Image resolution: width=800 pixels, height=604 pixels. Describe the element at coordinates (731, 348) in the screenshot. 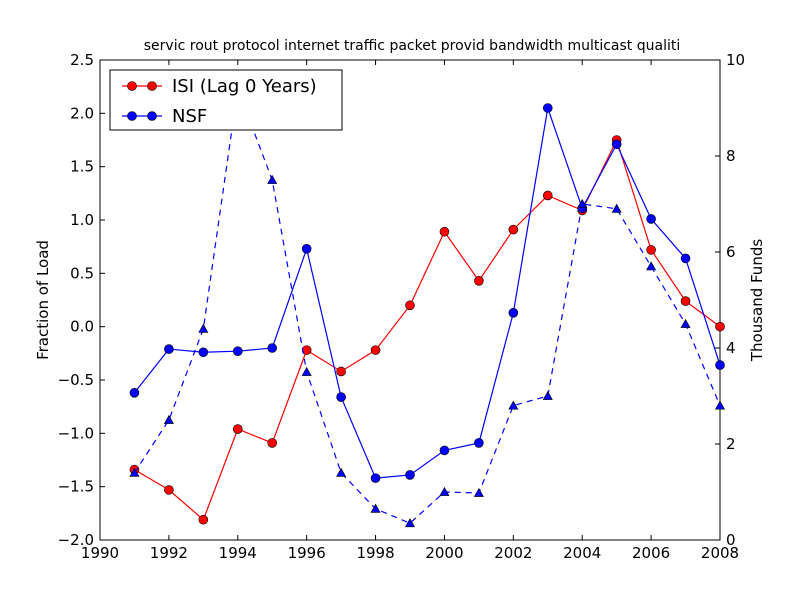

I see `y2-tick-label: 4` at that location.